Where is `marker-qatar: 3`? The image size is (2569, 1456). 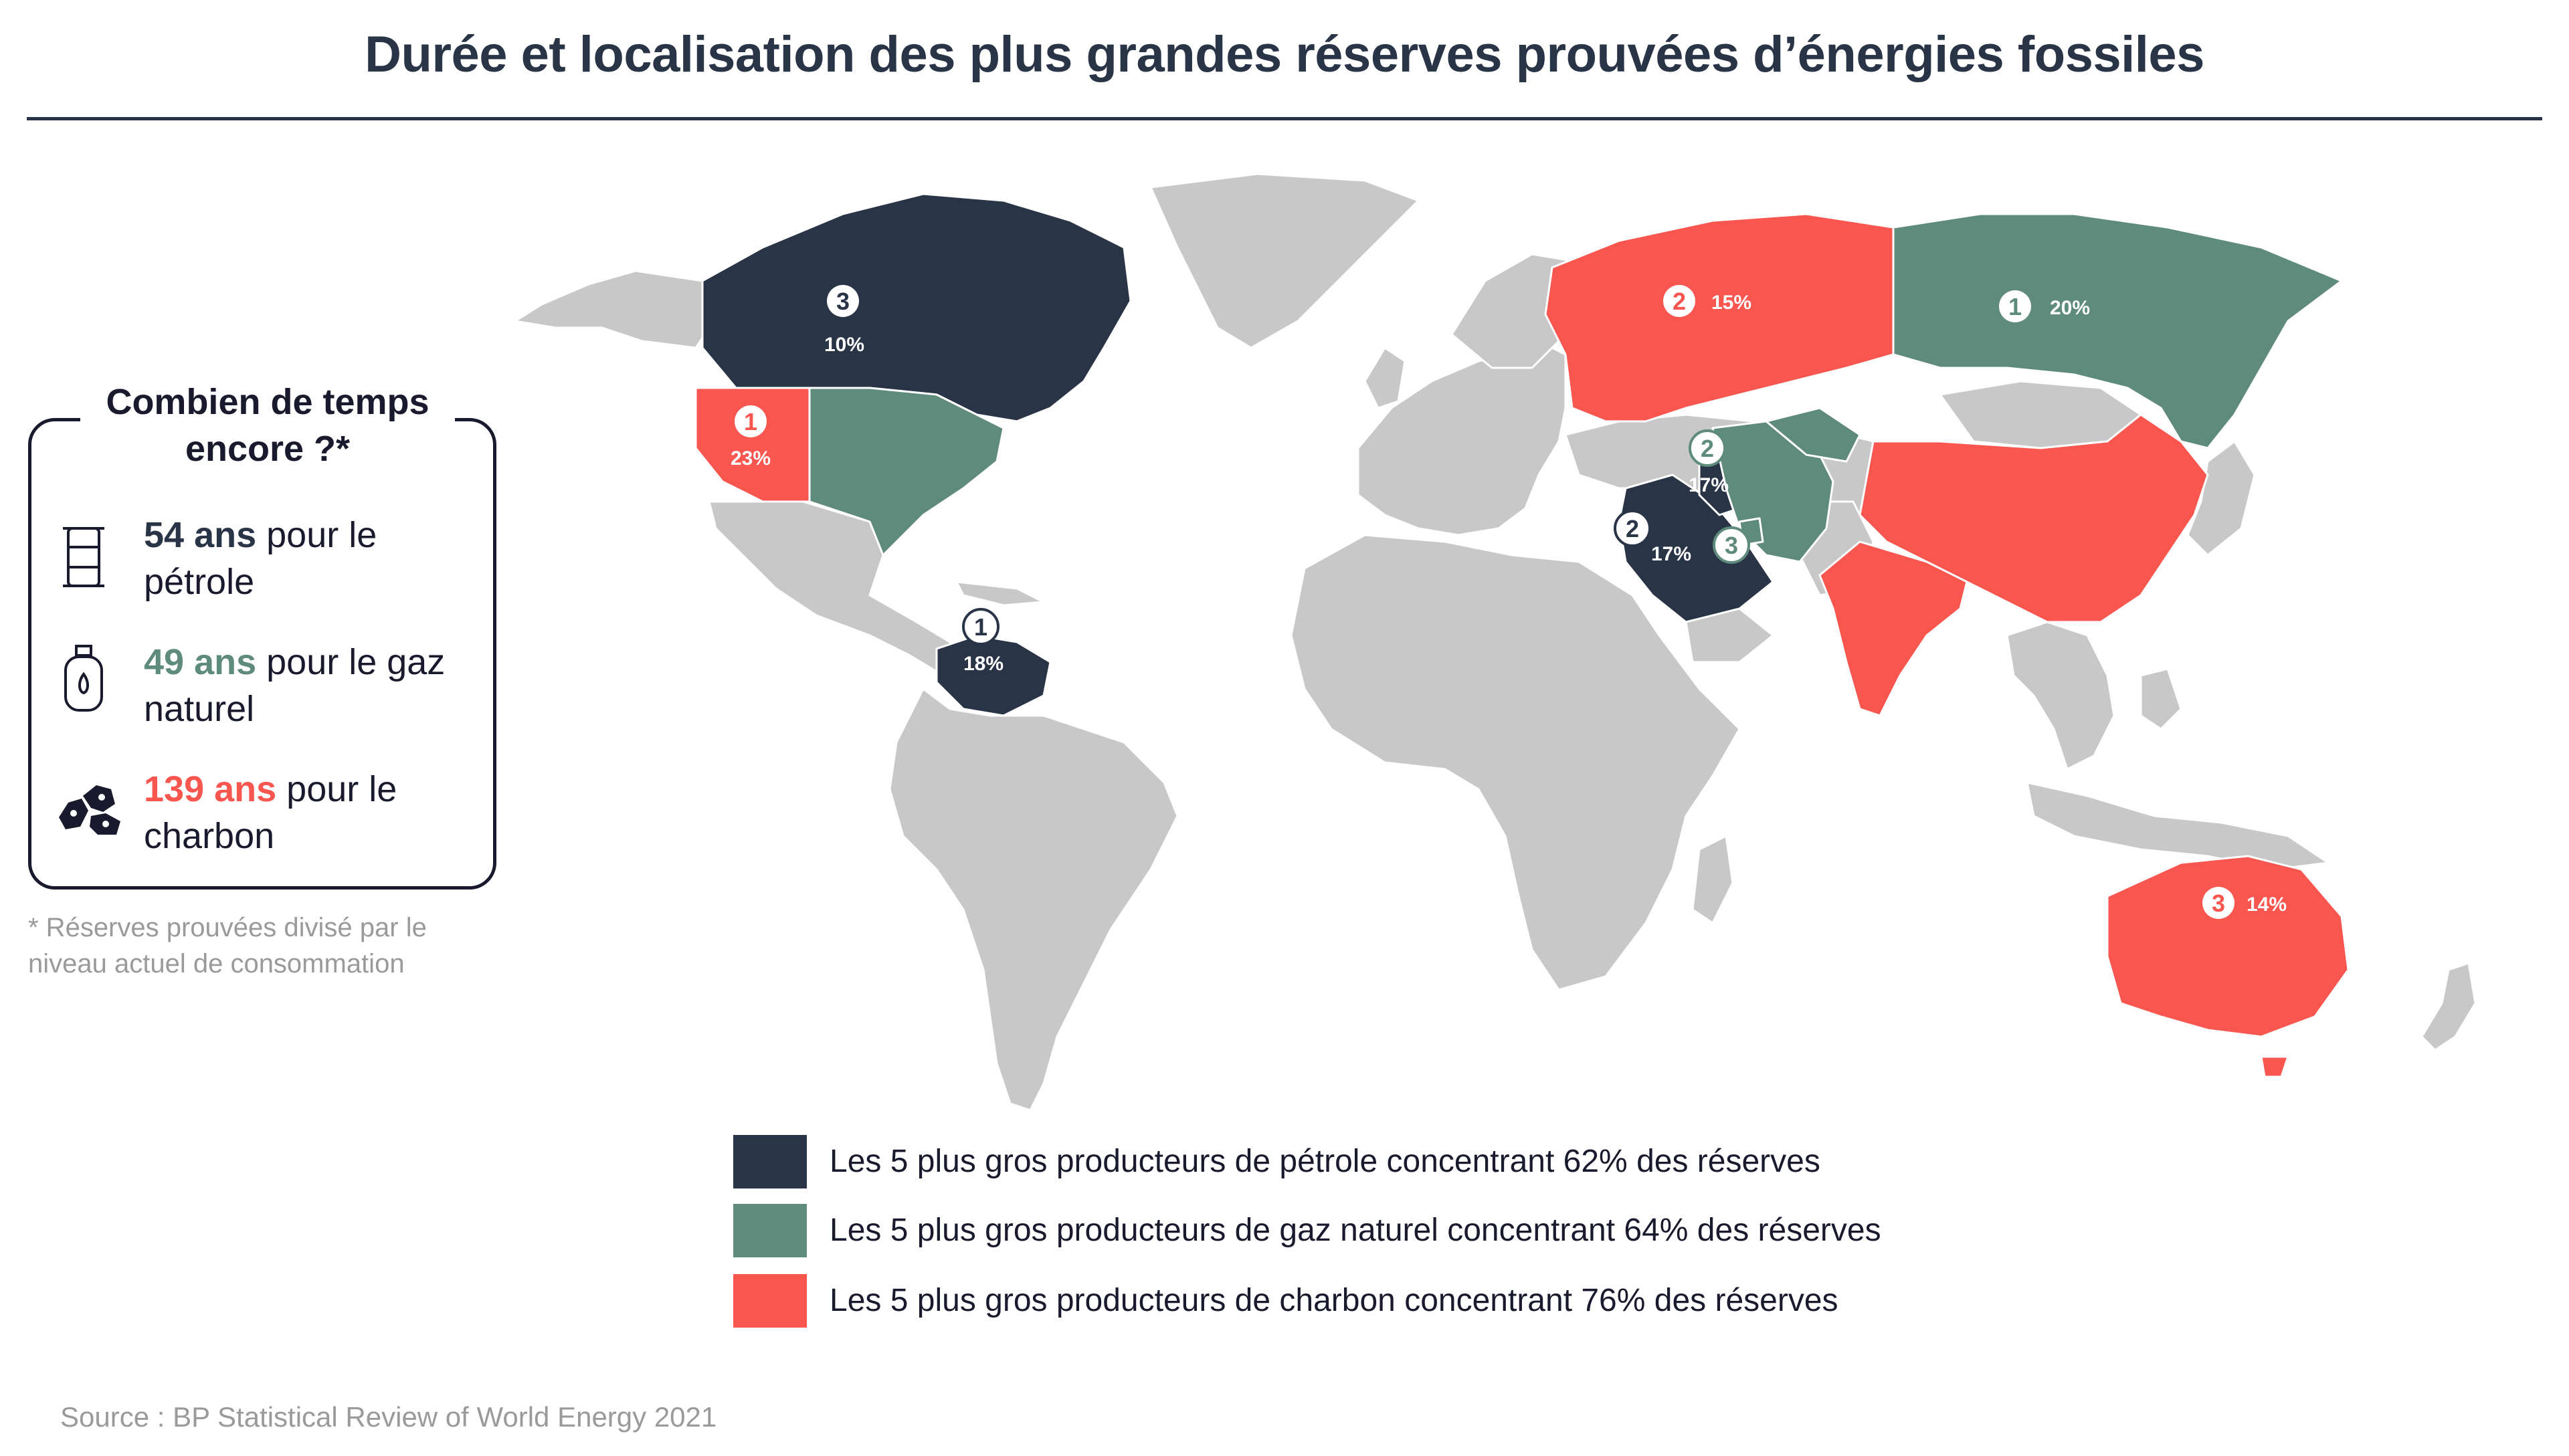
marker-qatar: 3 is located at coordinates (1731, 545).